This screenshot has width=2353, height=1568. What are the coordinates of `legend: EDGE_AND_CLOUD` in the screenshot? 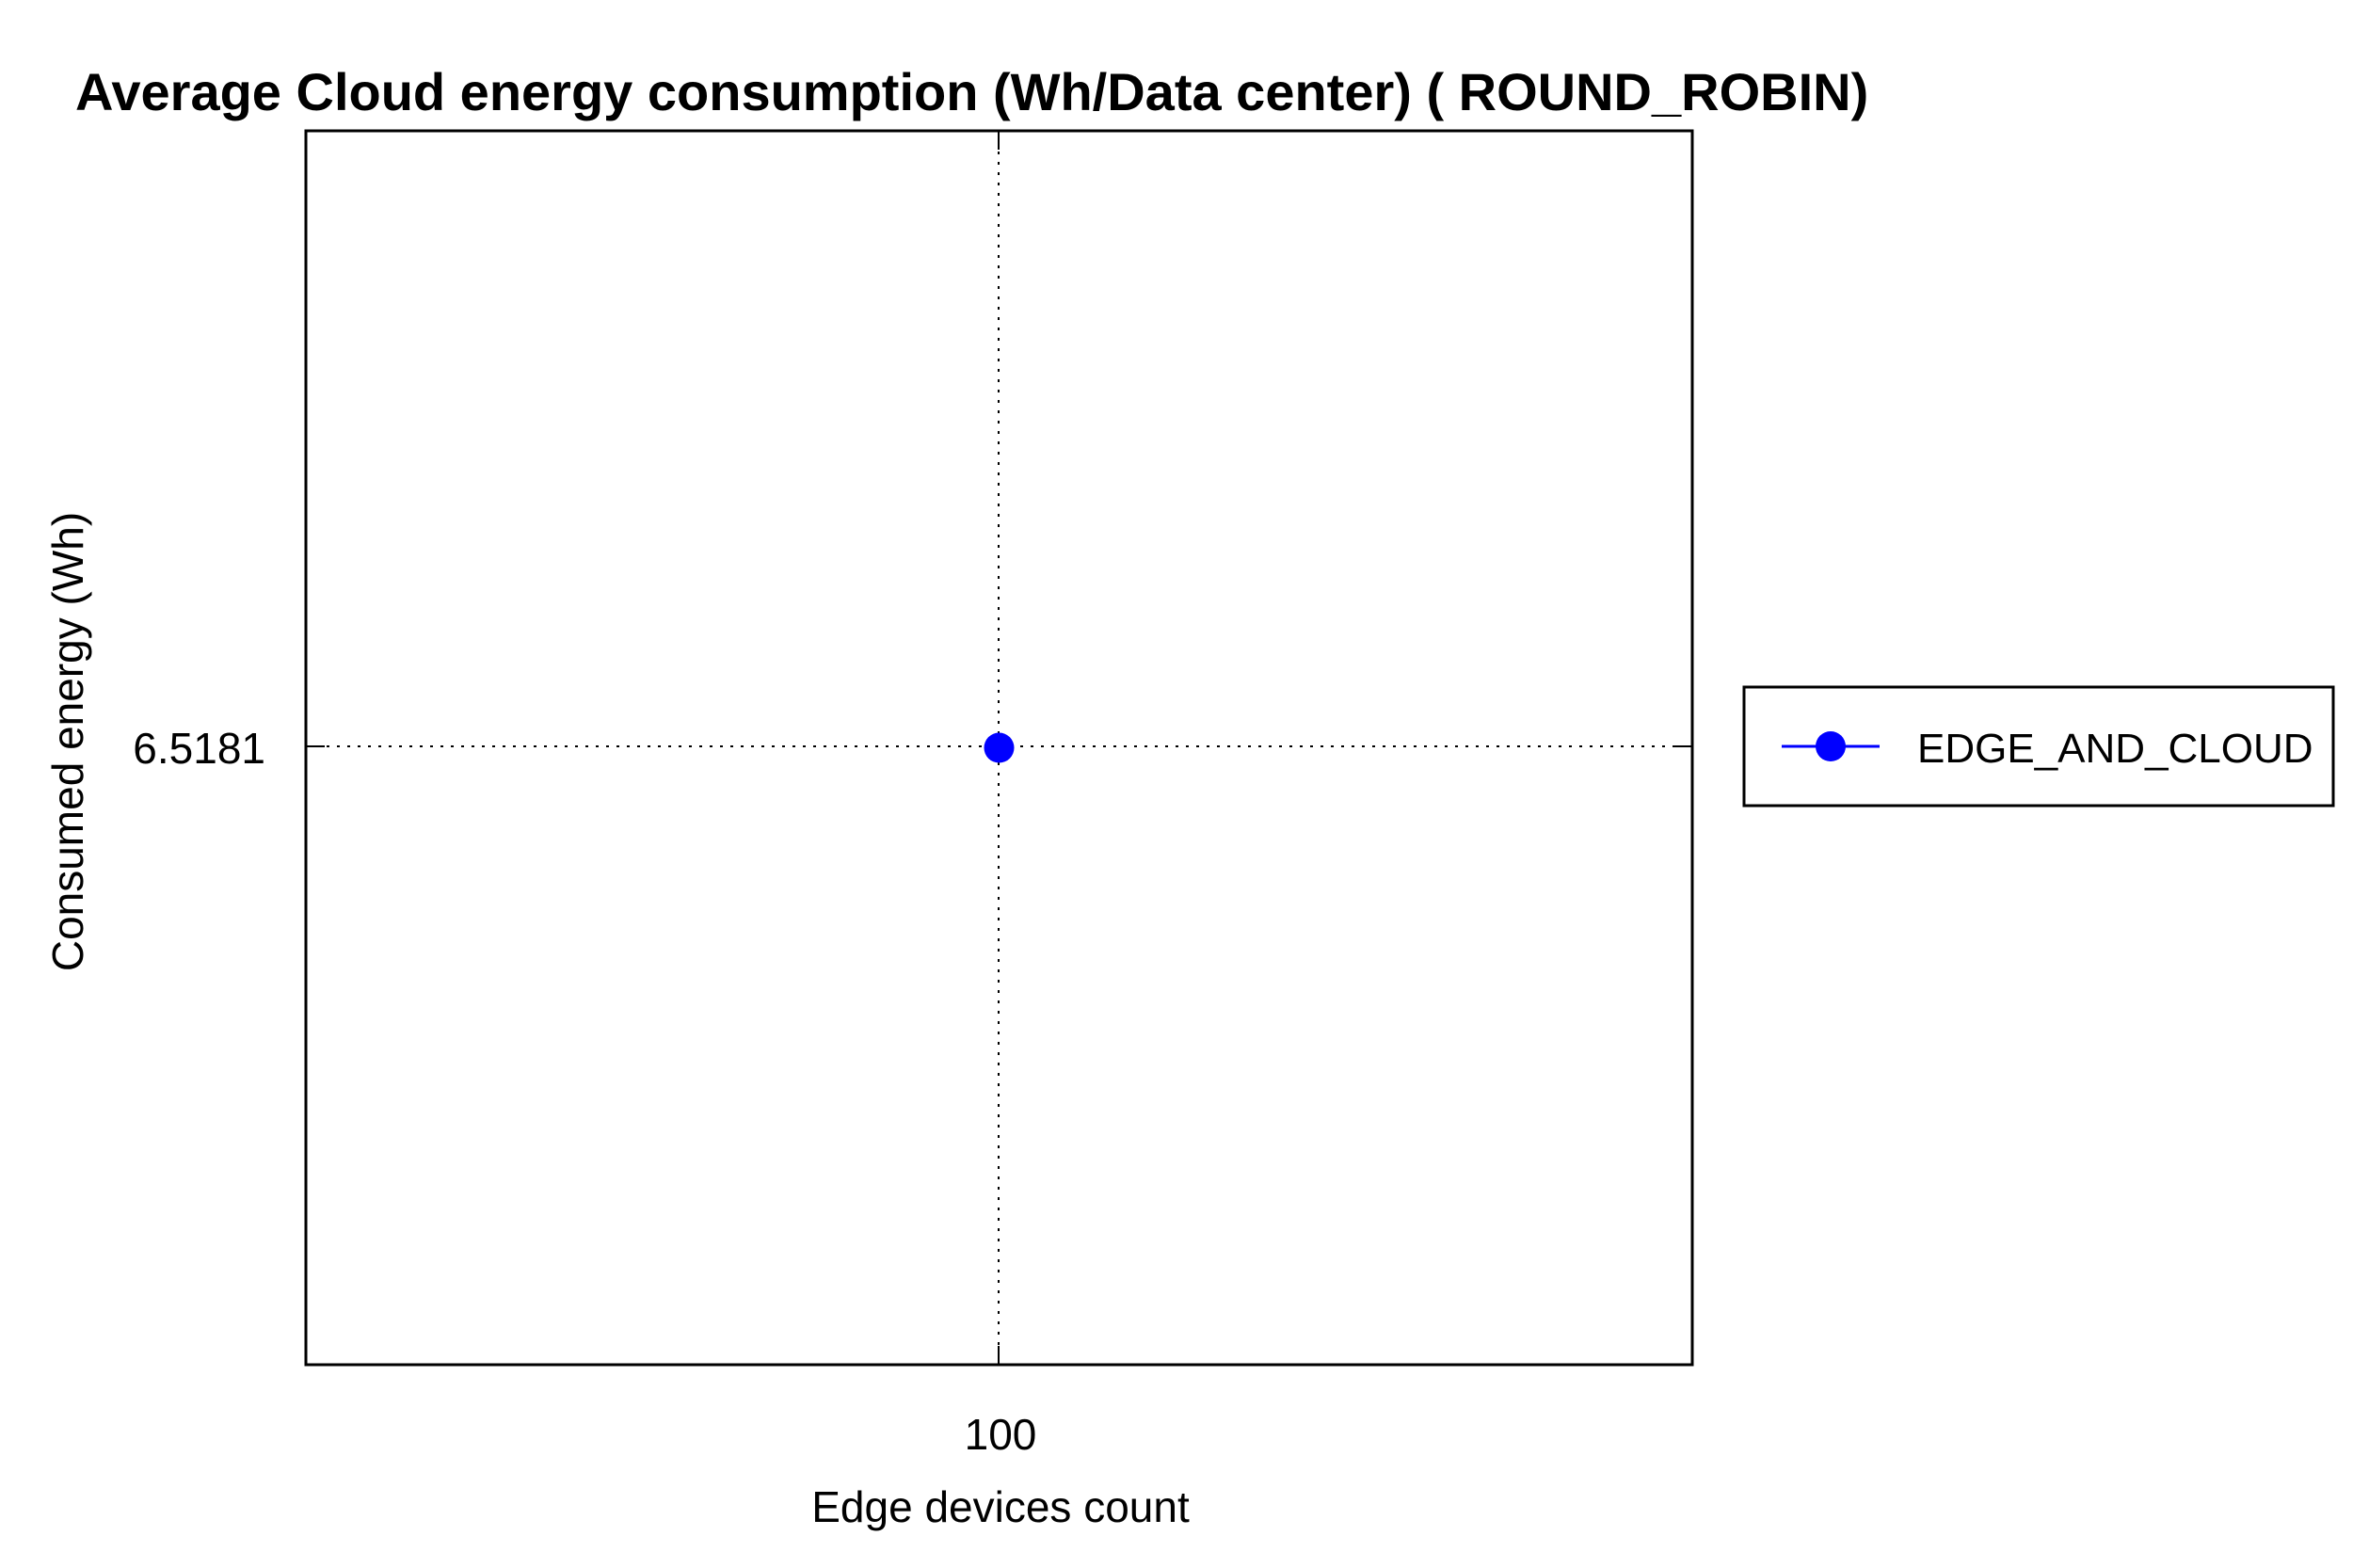 It's located at (2038, 746).